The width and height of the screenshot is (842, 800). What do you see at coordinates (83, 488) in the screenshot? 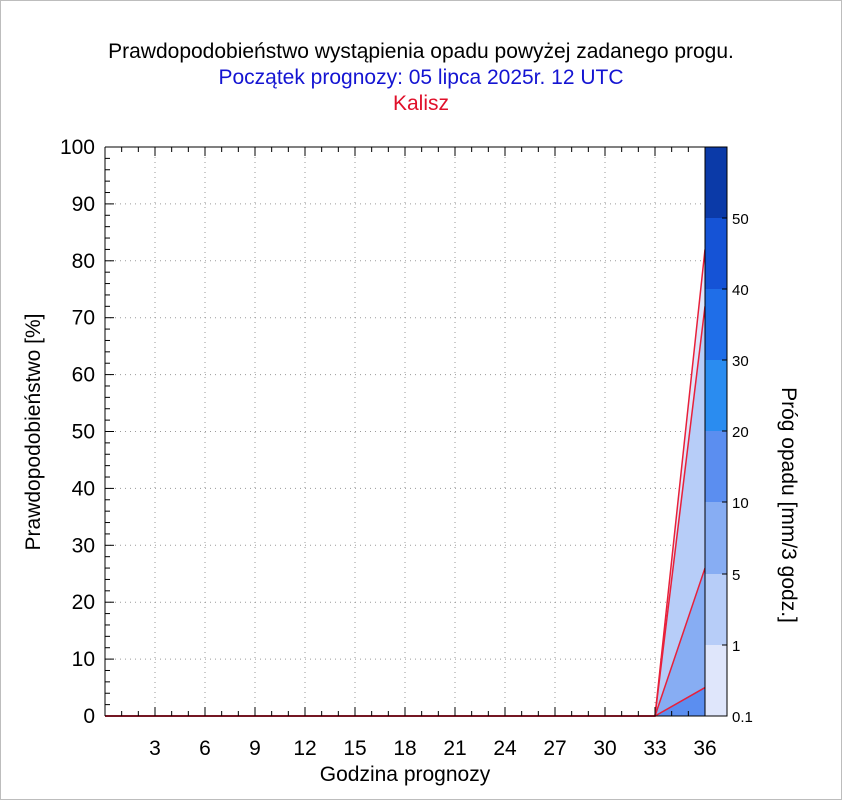
I see `y-tick-label: 40` at bounding box center [83, 488].